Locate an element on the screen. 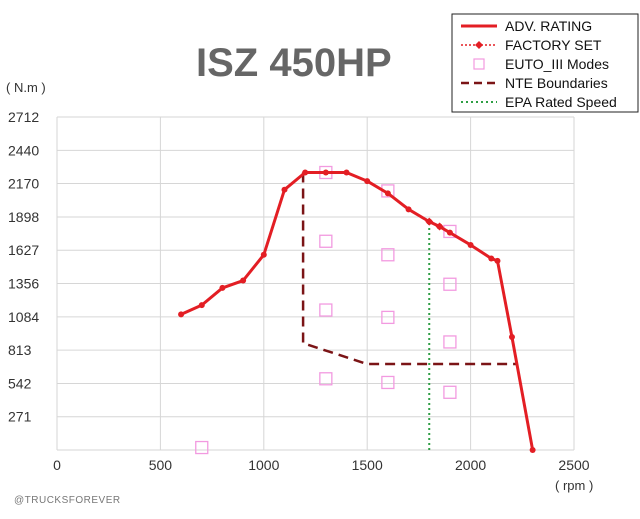  x-axis-label: ( rpm ) is located at coordinates (574, 485).